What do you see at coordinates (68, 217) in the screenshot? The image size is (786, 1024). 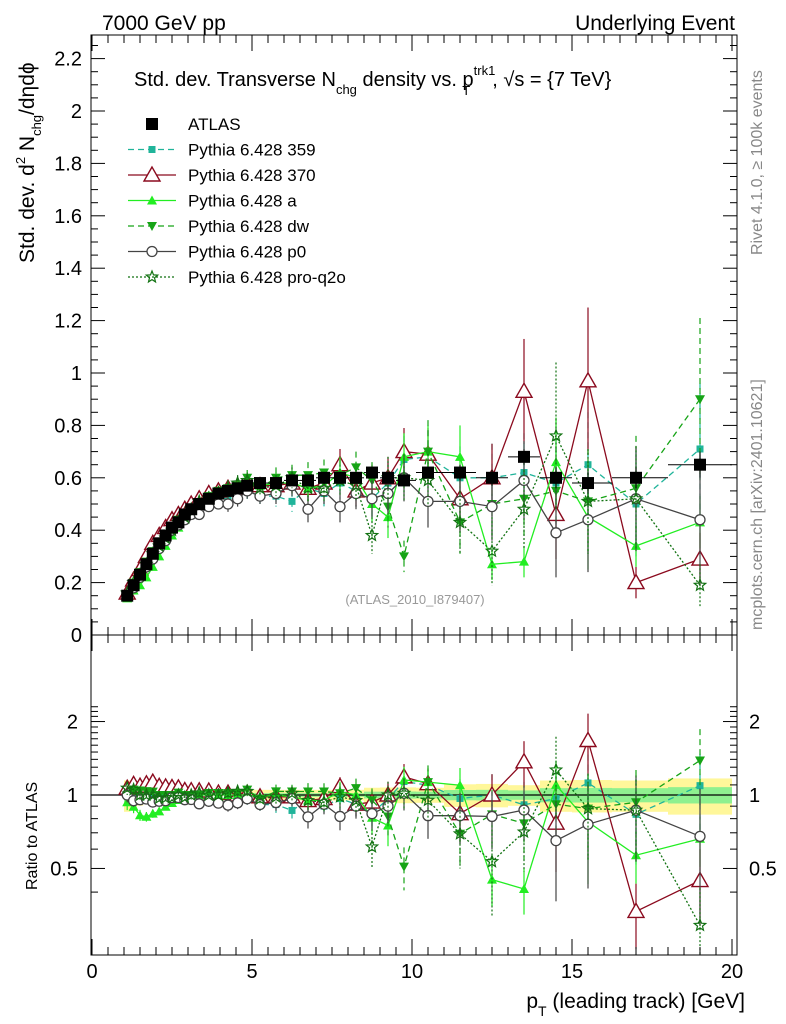 I see `y-tick-label: 1.6` at bounding box center [68, 217].